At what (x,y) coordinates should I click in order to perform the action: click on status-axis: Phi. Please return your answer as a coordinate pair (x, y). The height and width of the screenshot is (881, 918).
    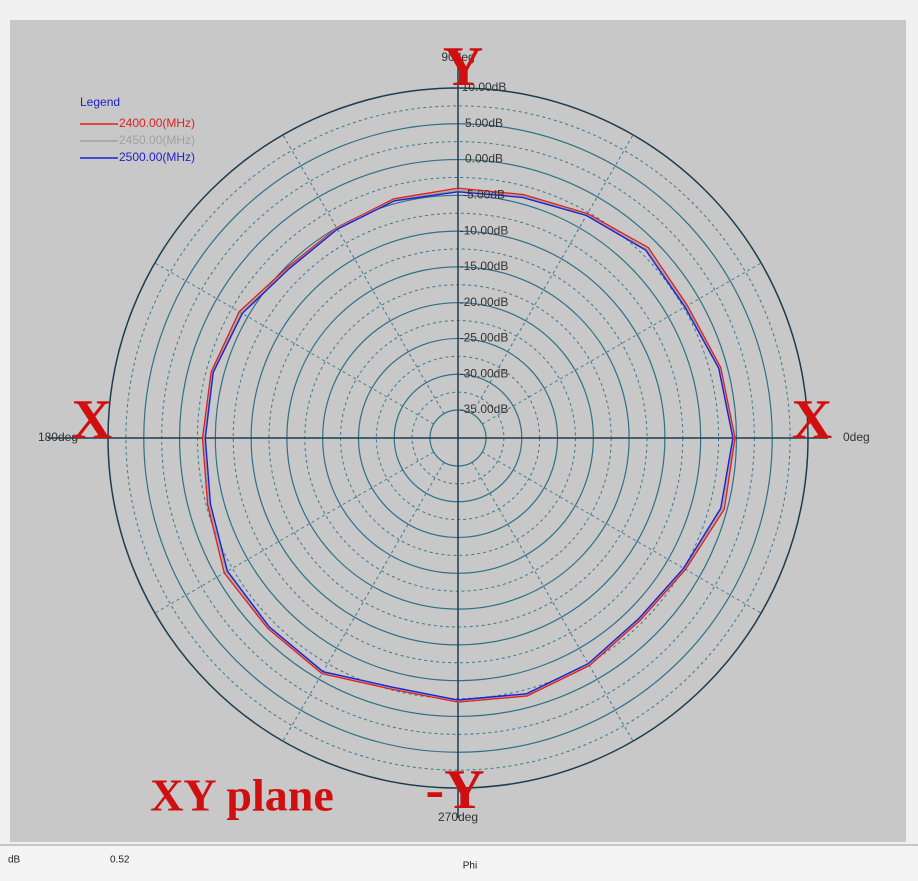
    Looking at the image, I should click on (470, 866).